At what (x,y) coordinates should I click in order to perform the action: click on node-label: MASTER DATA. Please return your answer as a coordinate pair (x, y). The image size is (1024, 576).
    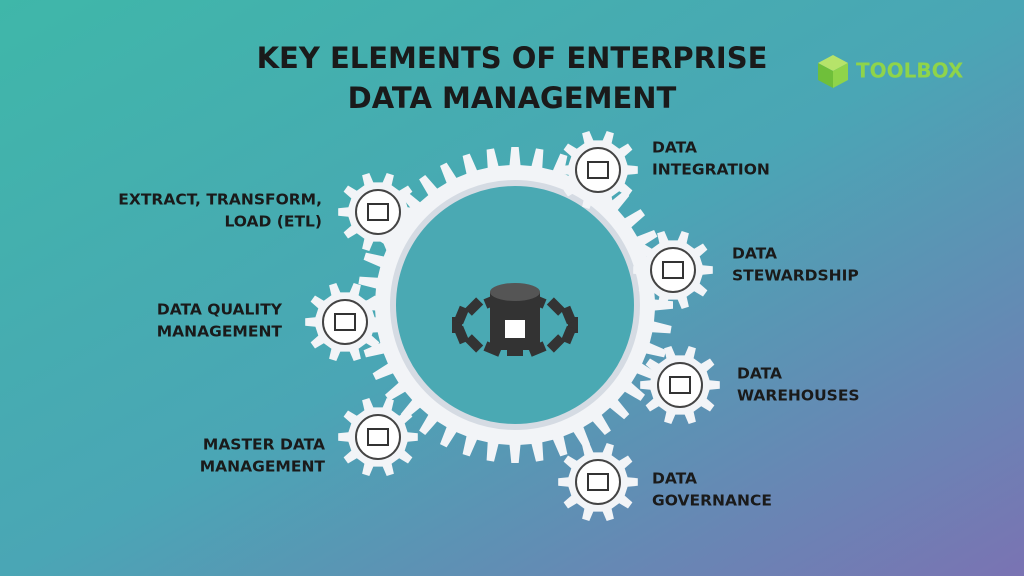
    Looking at the image, I should click on (264, 445).